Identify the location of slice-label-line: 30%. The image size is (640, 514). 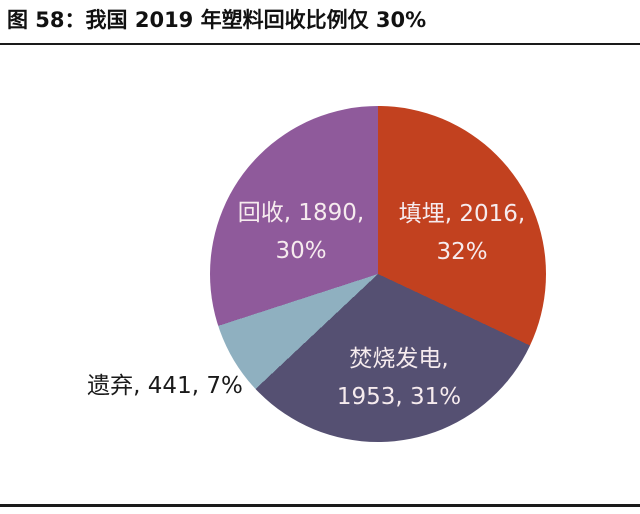
(301, 251).